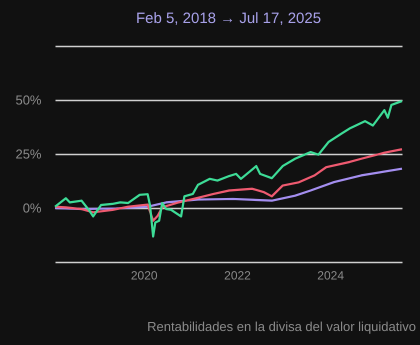 The image size is (420, 345). What do you see at coordinates (281, 326) in the screenshot?
I see `text: Rentabilidades en la divisa del valor liquidativo` at bounding box center [281, 326].